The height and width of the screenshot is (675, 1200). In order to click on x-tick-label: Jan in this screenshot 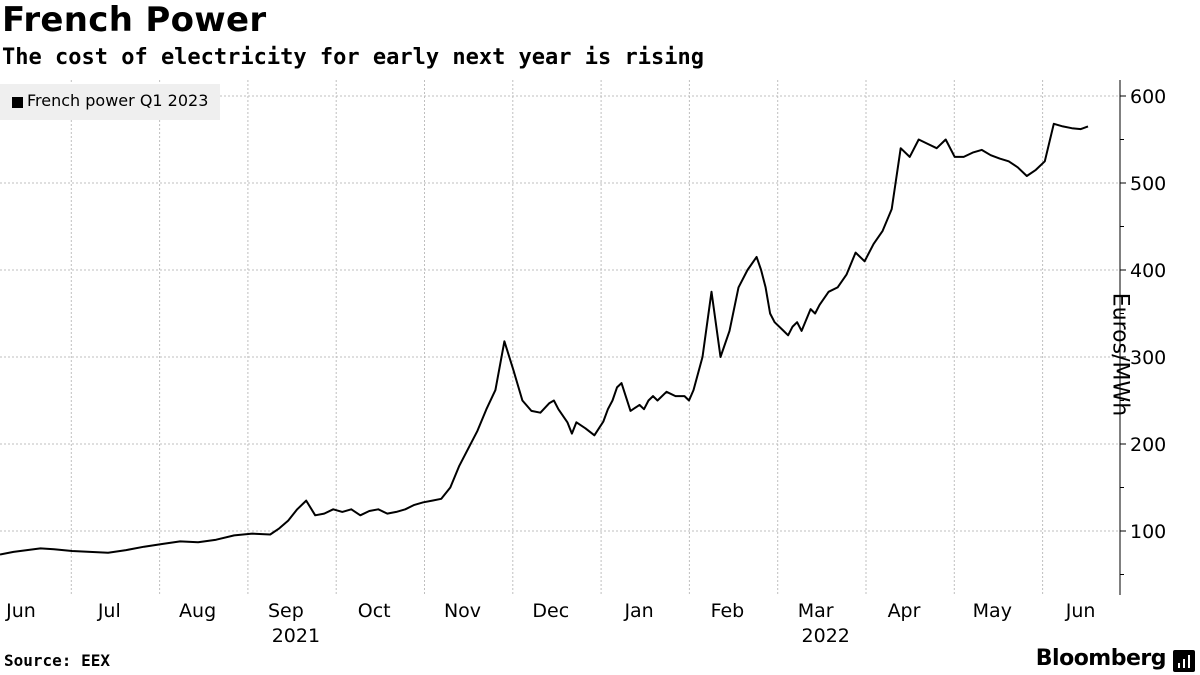, I will do `click(638, 611)`.